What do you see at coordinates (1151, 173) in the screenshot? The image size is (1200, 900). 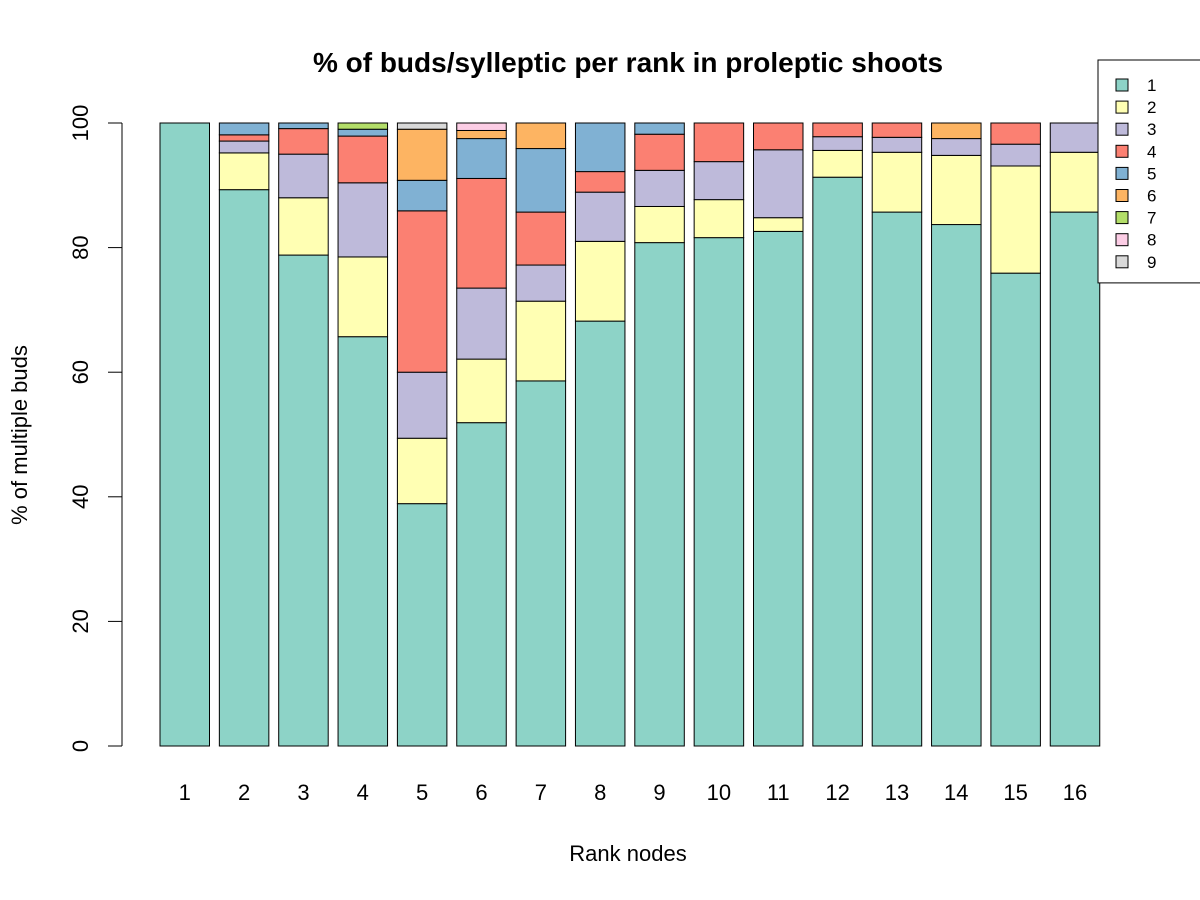 I see `legend-label: 5` at bounding box center [1151, 173].